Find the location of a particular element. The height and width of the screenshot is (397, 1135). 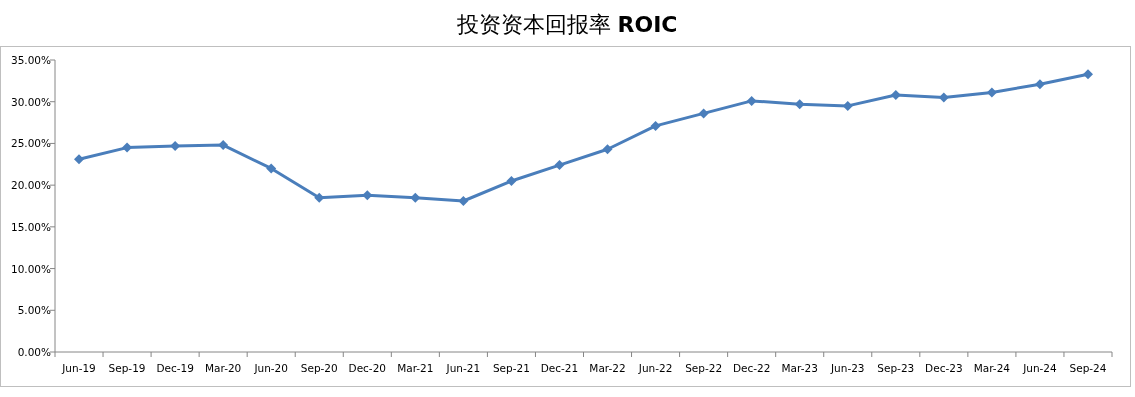

y-tick-label: 35.00% is located at coordinates (31, 60).